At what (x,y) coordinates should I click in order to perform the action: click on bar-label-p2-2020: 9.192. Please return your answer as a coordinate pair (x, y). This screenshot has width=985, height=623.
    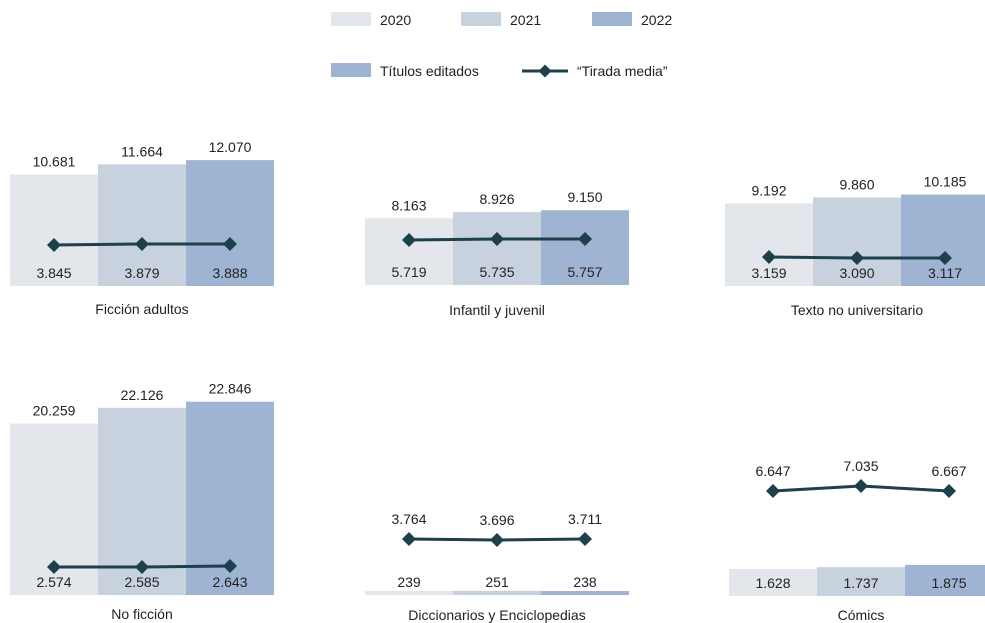
    Looking at the image, I should click on (768, 190).